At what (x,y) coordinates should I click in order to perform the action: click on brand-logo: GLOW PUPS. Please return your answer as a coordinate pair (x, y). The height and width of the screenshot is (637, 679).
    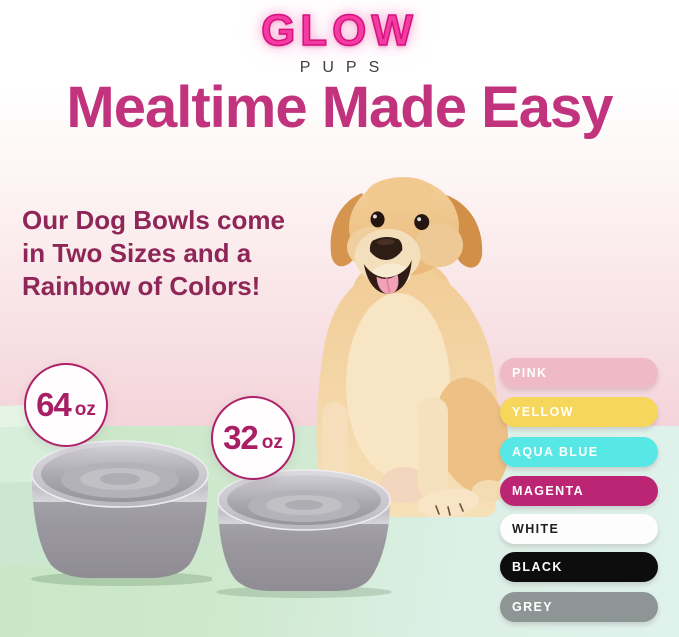
    Looking at the image, I should click on (339, 41).